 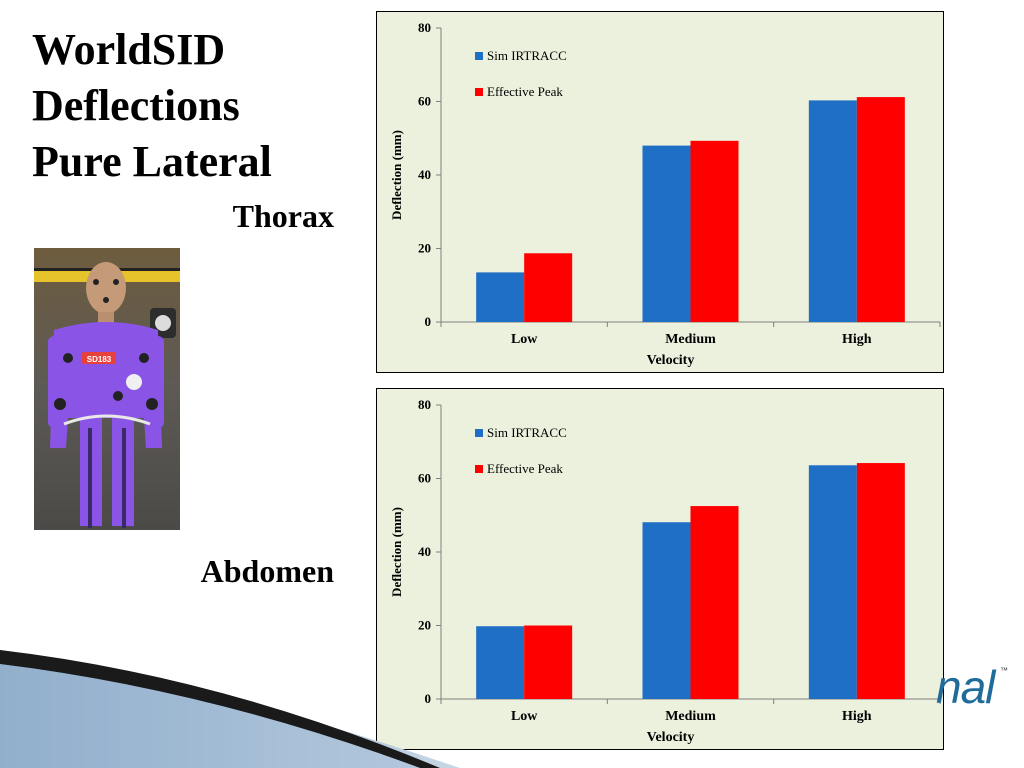 I want to click on thorax-label: Thorax, so click(x=283, y=216).